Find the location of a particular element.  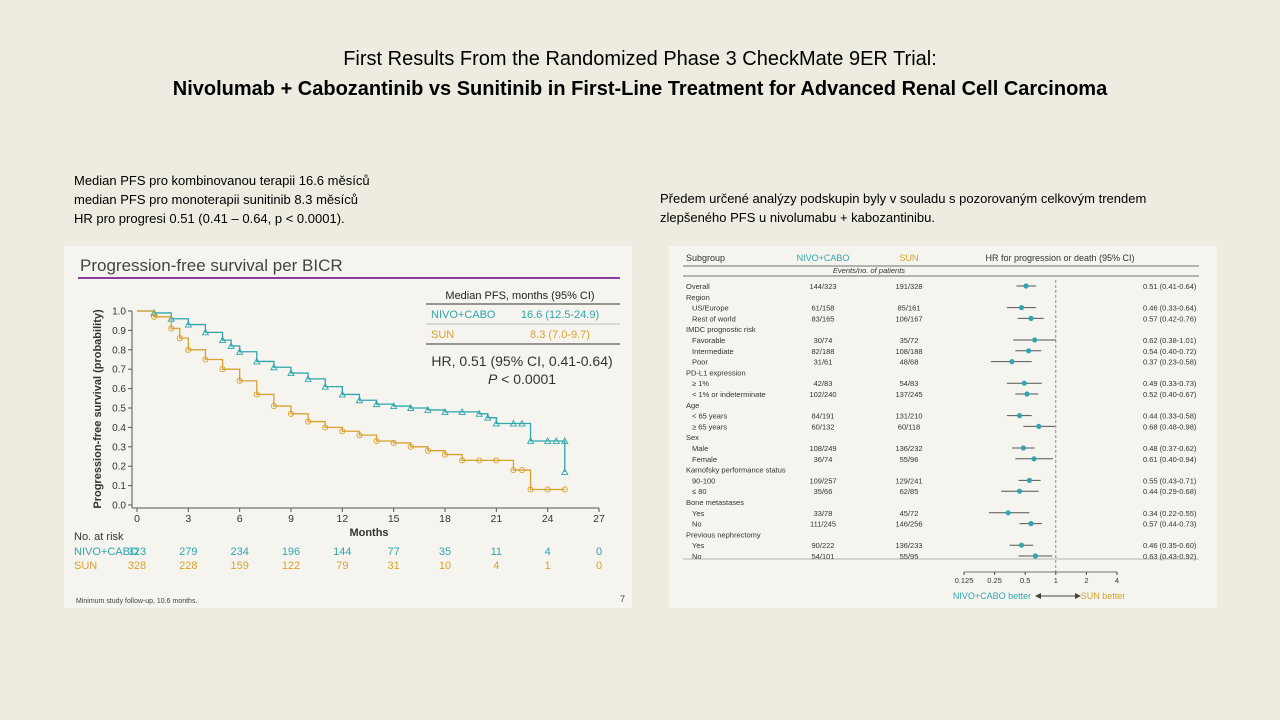

median-row-sun-value: 8.3 (7.0-9.7) is located at coordinates (560, 335).